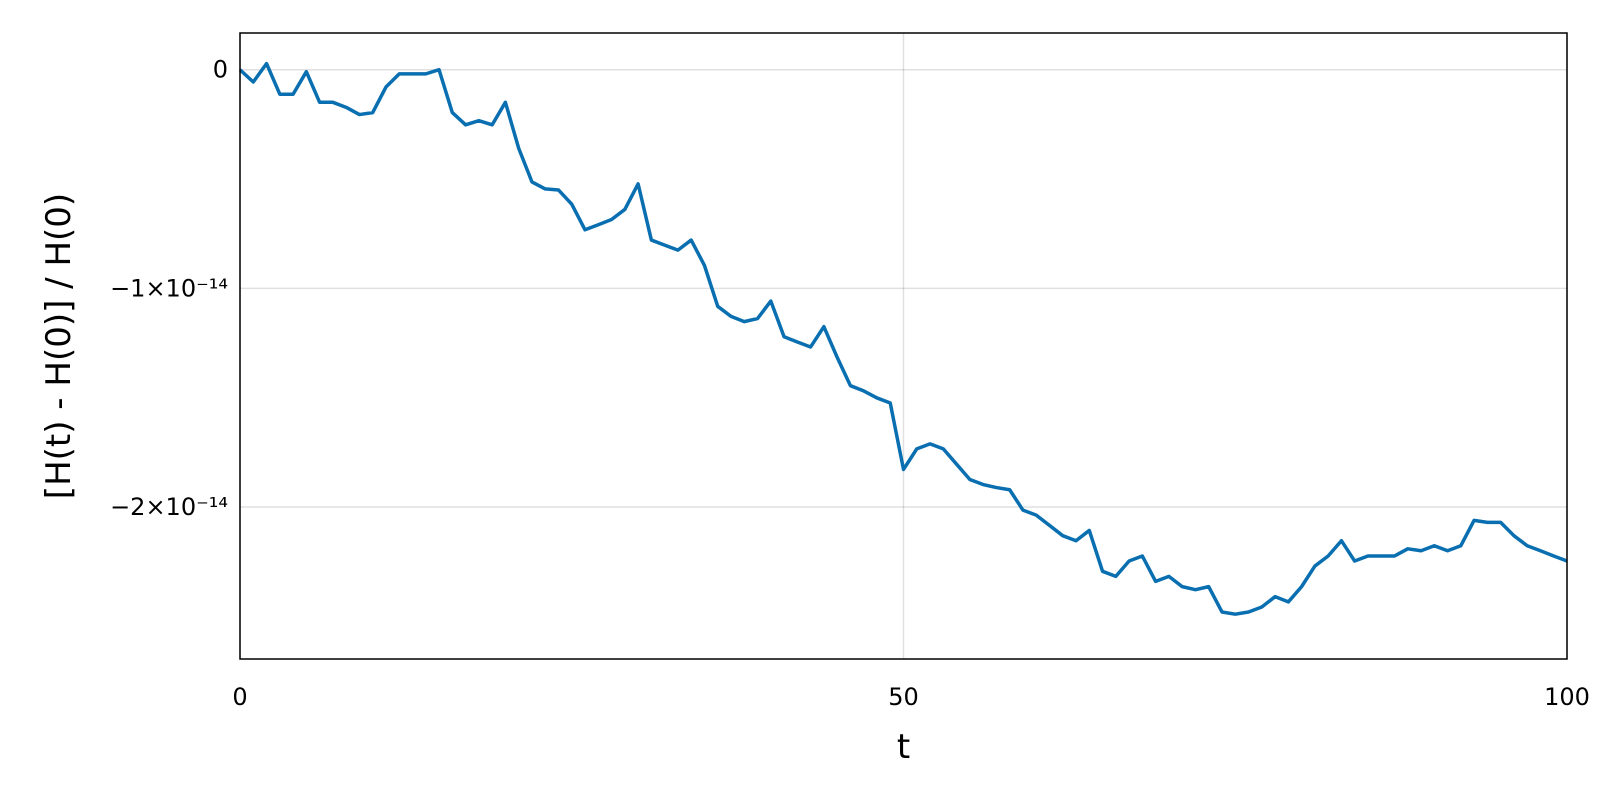 The width and height of the screenshot is (1600, 800). What do you see at coordinates (903, 747) in the screenshot?
I see `x-axis-label: t` at bounding box center [903, 747].